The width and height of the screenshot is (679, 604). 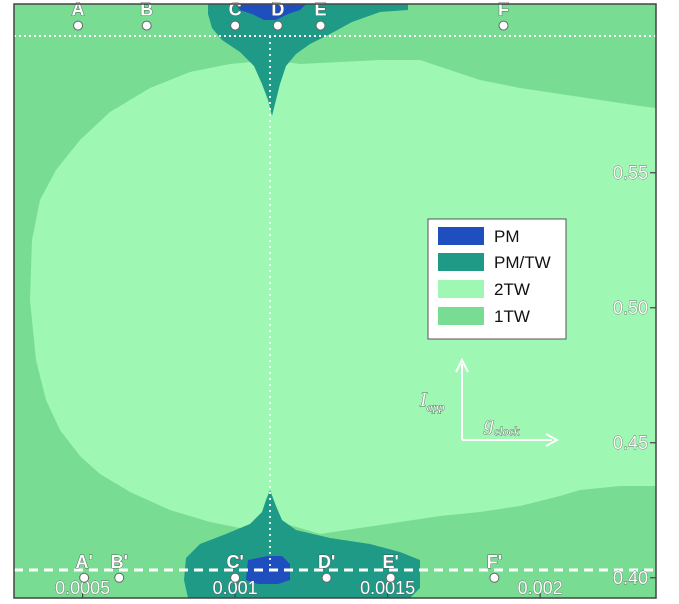 I want to click on legend-label-pmtw: PM/TW, so click(x=522, y=262).